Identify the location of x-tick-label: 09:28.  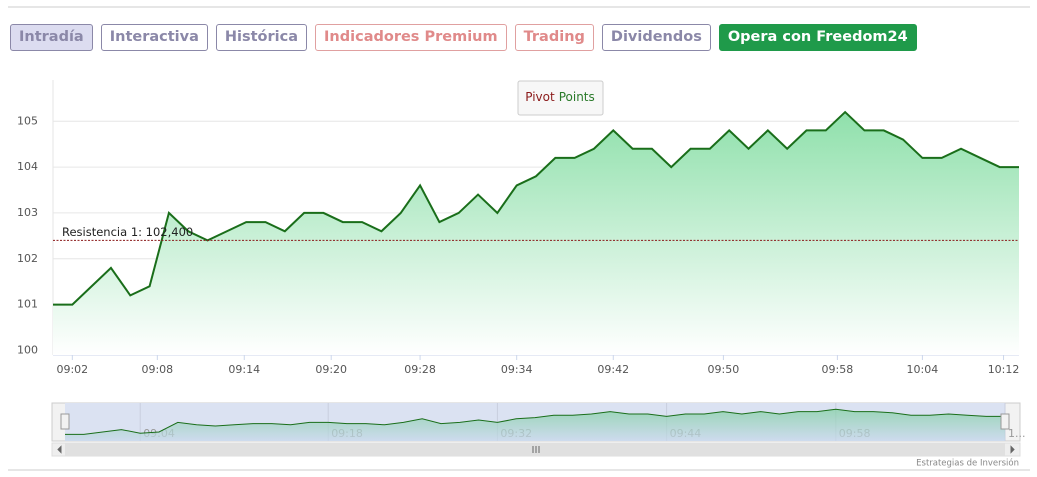
(420, 369).